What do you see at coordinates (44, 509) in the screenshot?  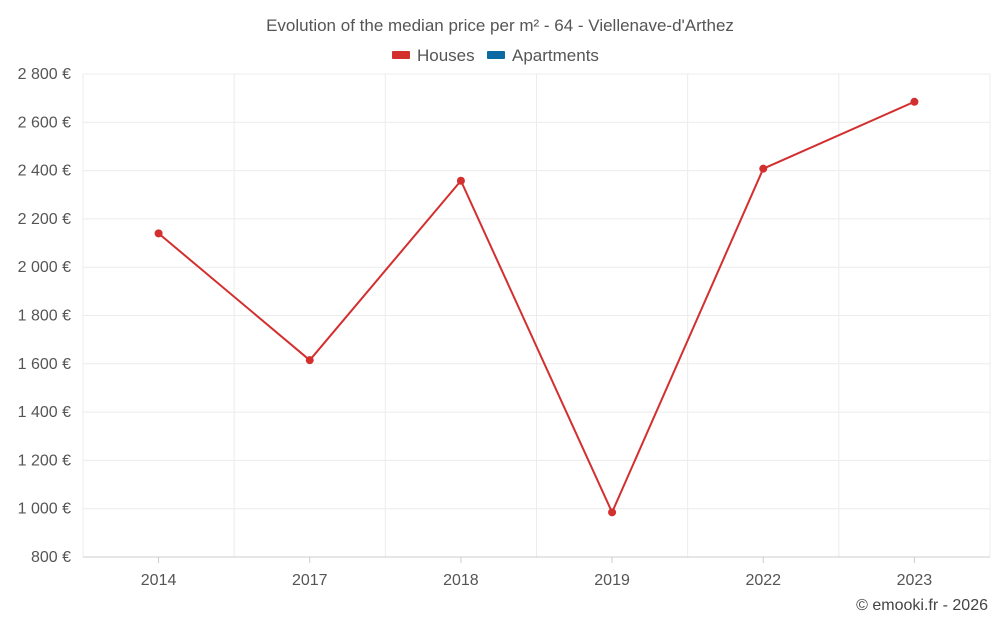 I see `y-tick-label: 1 000 €` at bounding box center [44, 509].